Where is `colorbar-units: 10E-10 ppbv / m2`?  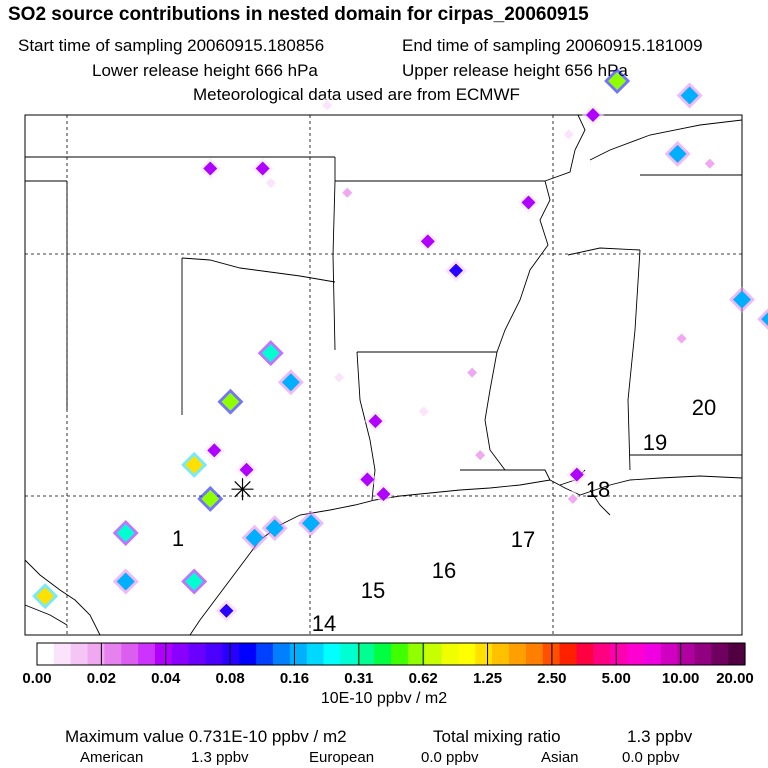 colorbar-units: 10E-10 ppbv / m2 is located at coordinates (384, 698).